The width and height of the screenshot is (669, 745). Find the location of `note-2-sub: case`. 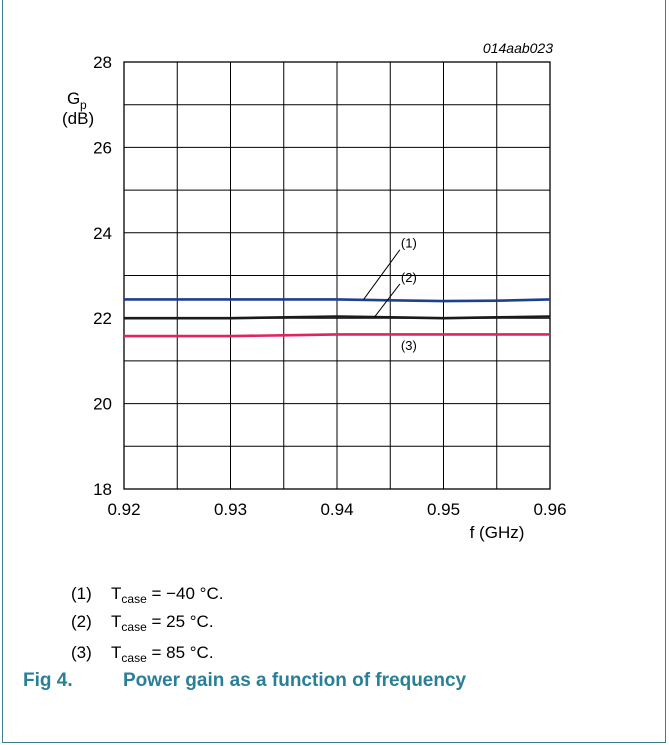

note-2-sub: case is located at coordinates (134, 627).